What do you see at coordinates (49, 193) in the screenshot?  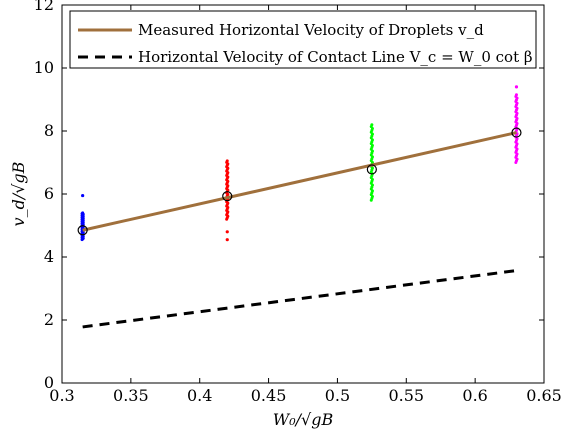 I see `y-tick-label: 6` at bounding box center [49, 193].